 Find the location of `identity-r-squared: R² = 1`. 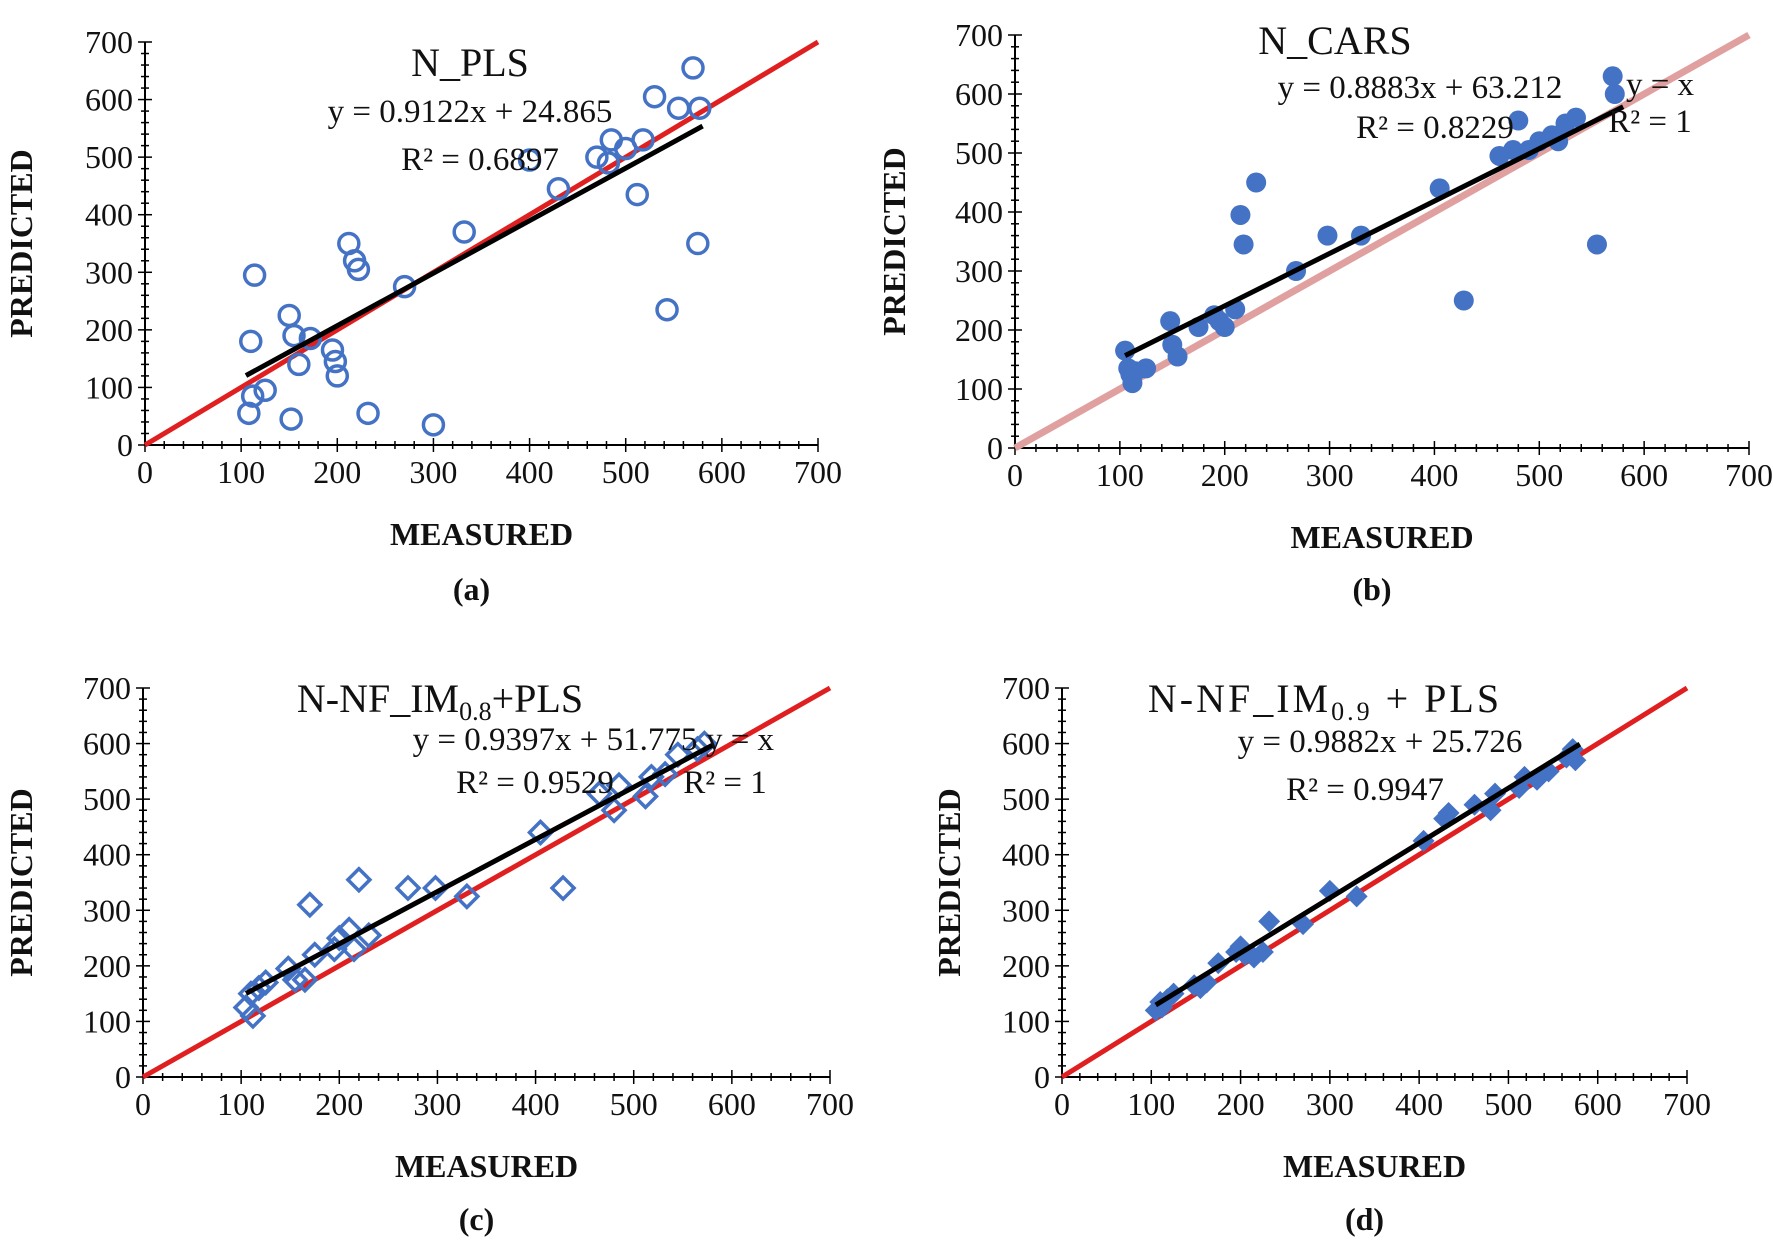

identity-r-squared: R² = 1 is located at coordinates (725, 783).